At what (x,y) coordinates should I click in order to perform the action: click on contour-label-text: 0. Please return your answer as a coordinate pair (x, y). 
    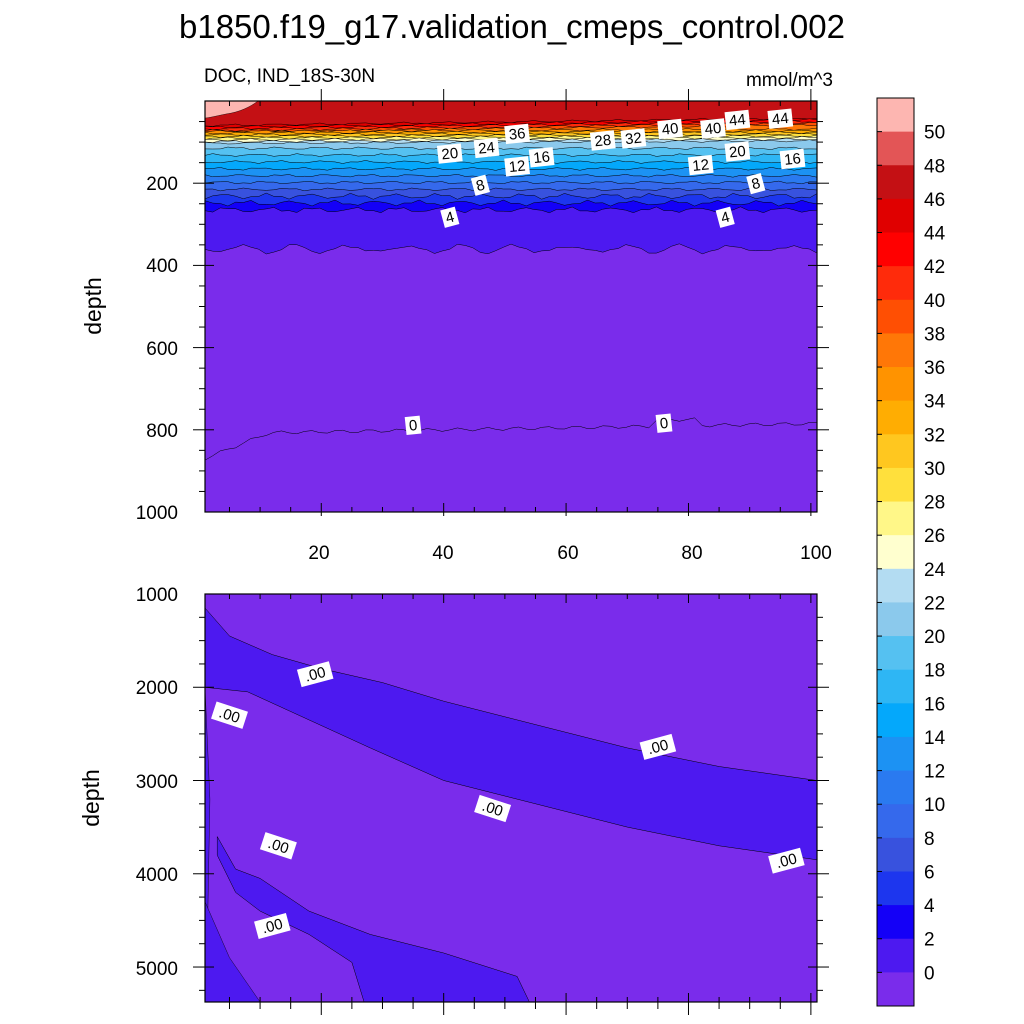
    Looking at the image, I should click on (413, 426).